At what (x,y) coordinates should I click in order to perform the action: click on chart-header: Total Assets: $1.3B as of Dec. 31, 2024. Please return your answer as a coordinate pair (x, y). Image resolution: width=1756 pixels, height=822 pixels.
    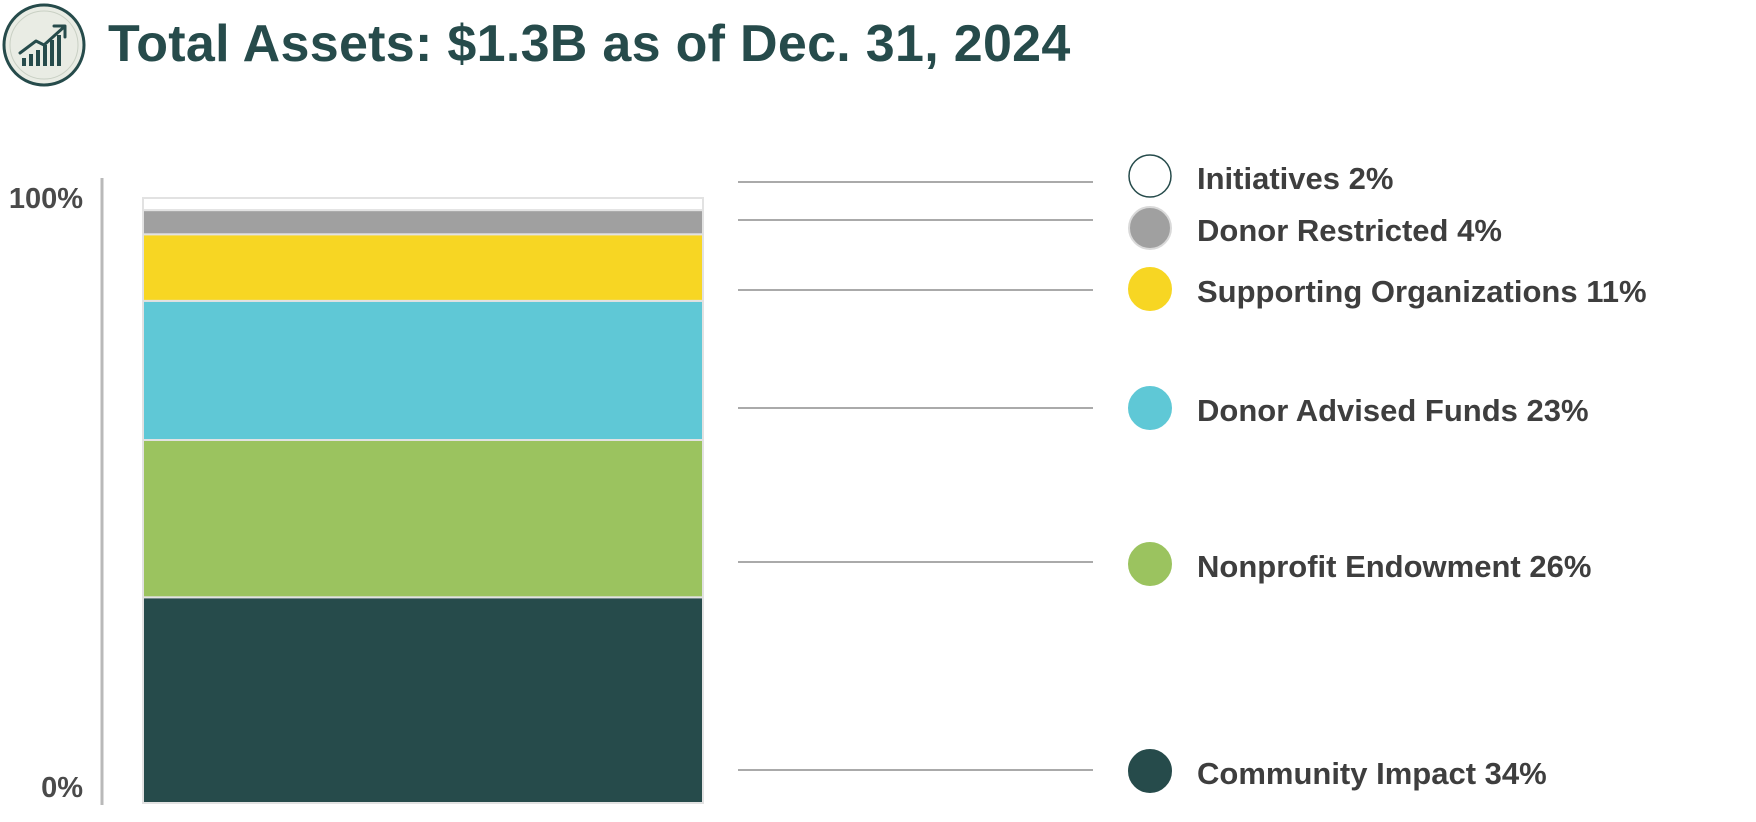
    Looking at the image, I should click on (878, 46).